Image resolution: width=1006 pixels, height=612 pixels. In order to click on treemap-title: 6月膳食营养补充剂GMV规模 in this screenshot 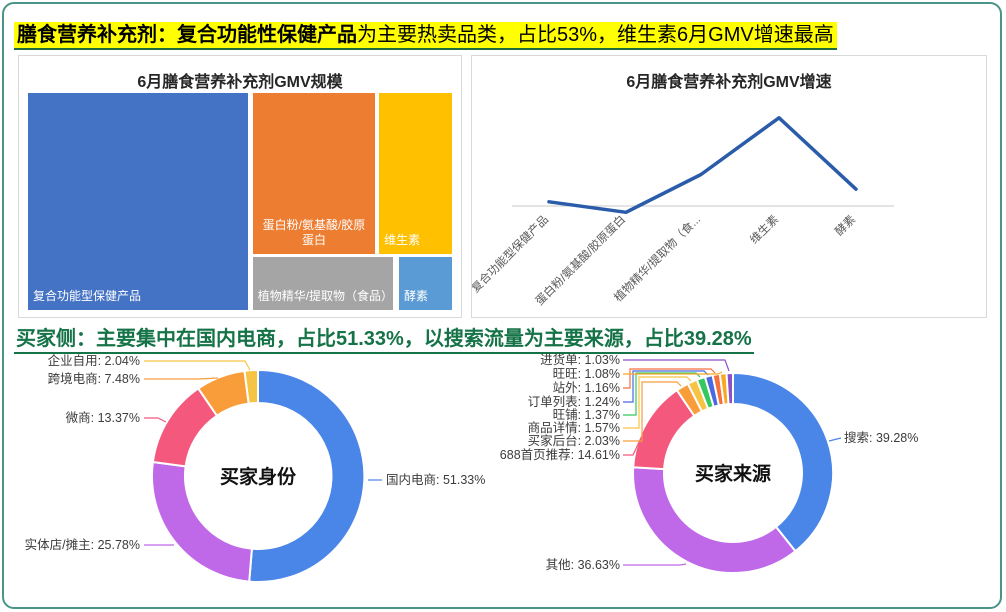, I will do `click(240, 82)`.